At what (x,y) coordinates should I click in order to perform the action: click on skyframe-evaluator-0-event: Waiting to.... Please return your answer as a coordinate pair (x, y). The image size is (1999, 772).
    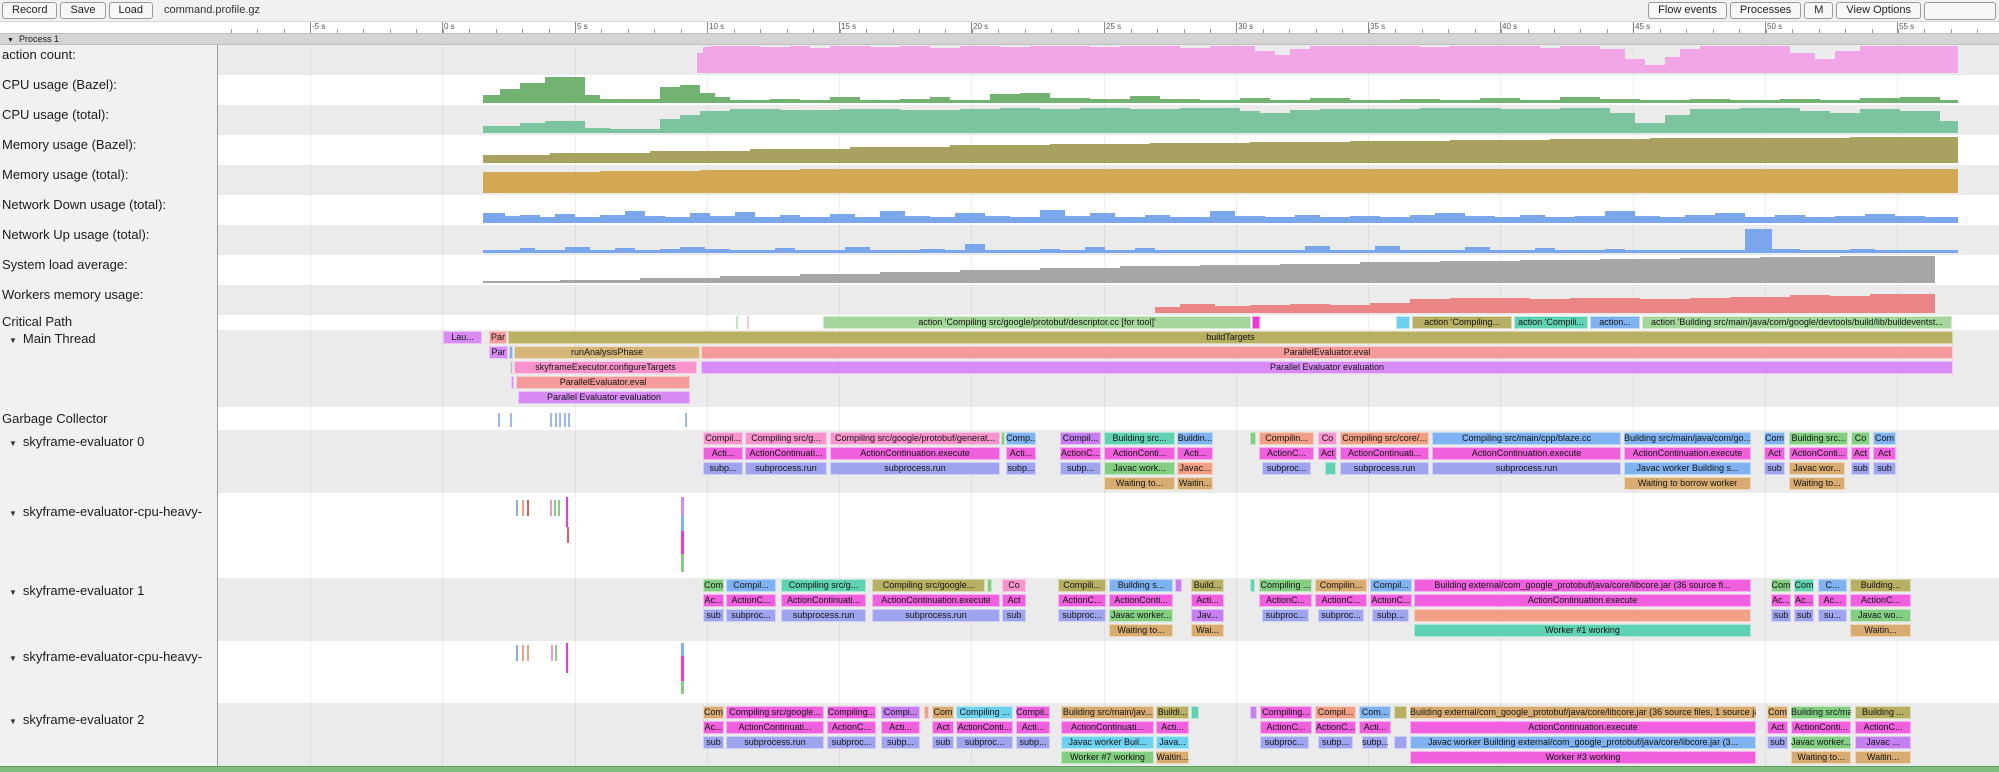
    Looking at the image, I should click on (1817, 483).